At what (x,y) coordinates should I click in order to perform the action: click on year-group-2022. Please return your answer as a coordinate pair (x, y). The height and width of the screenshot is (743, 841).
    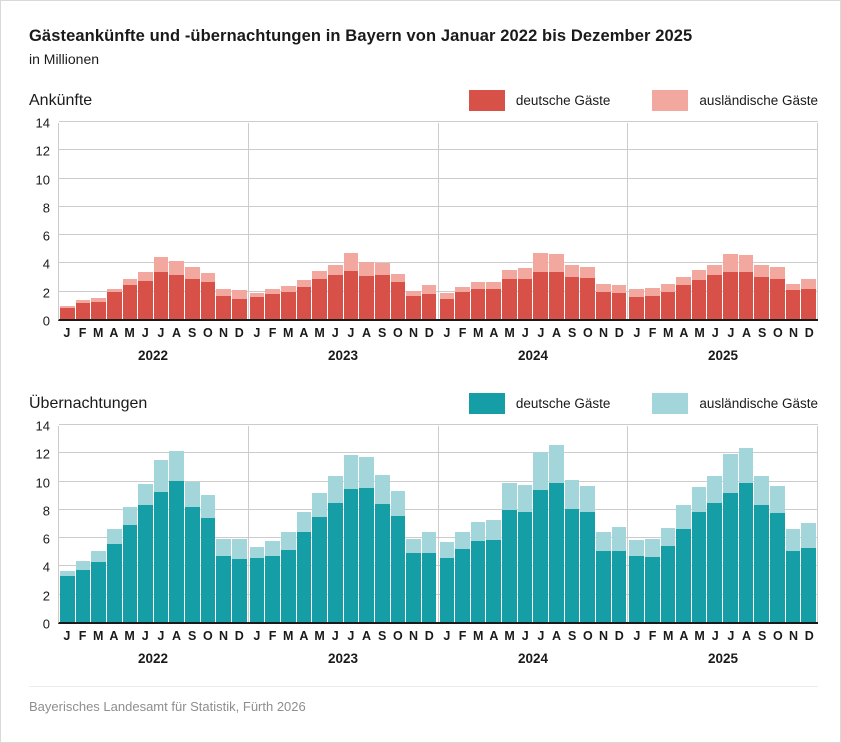
    Looking at the image, I should click on (154, 524).